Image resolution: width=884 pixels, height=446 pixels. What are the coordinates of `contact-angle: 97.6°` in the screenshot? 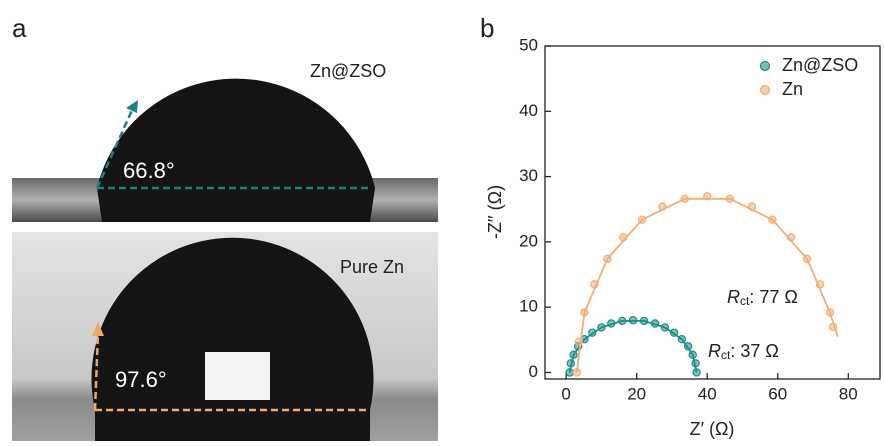 It's located at (141, 379).